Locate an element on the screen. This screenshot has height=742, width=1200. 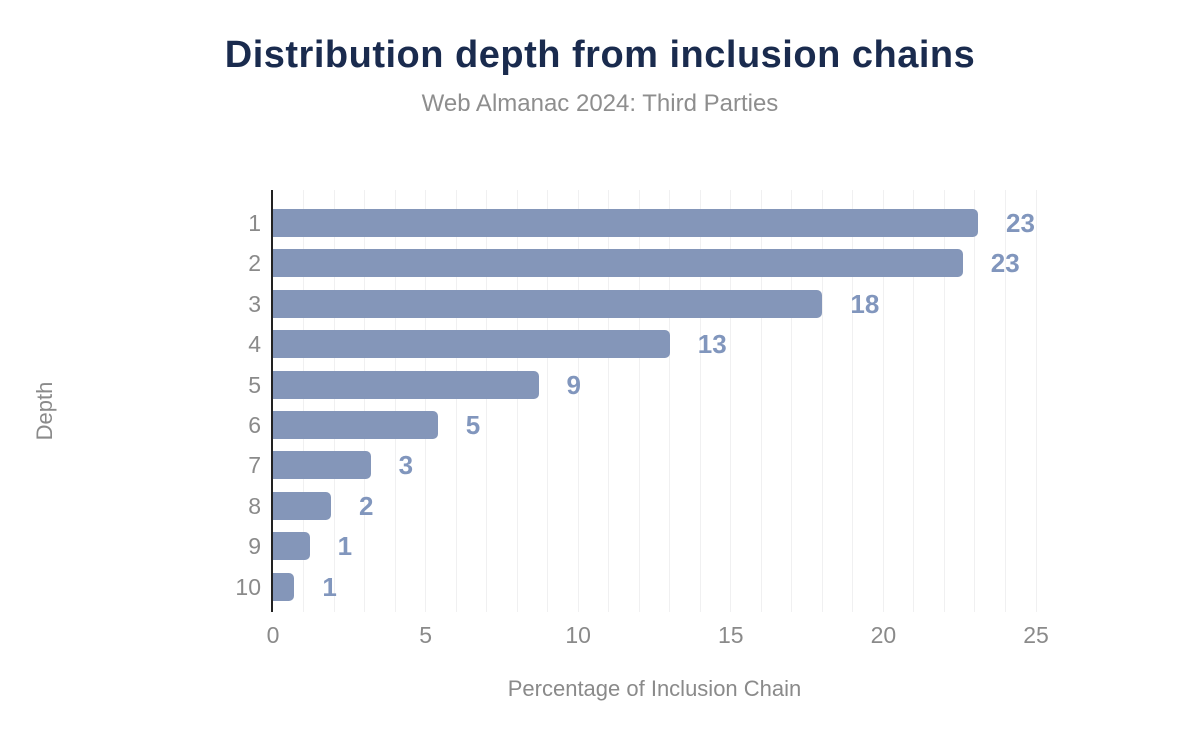
y-tick-label: 2 is located at coordinates (254, 263).